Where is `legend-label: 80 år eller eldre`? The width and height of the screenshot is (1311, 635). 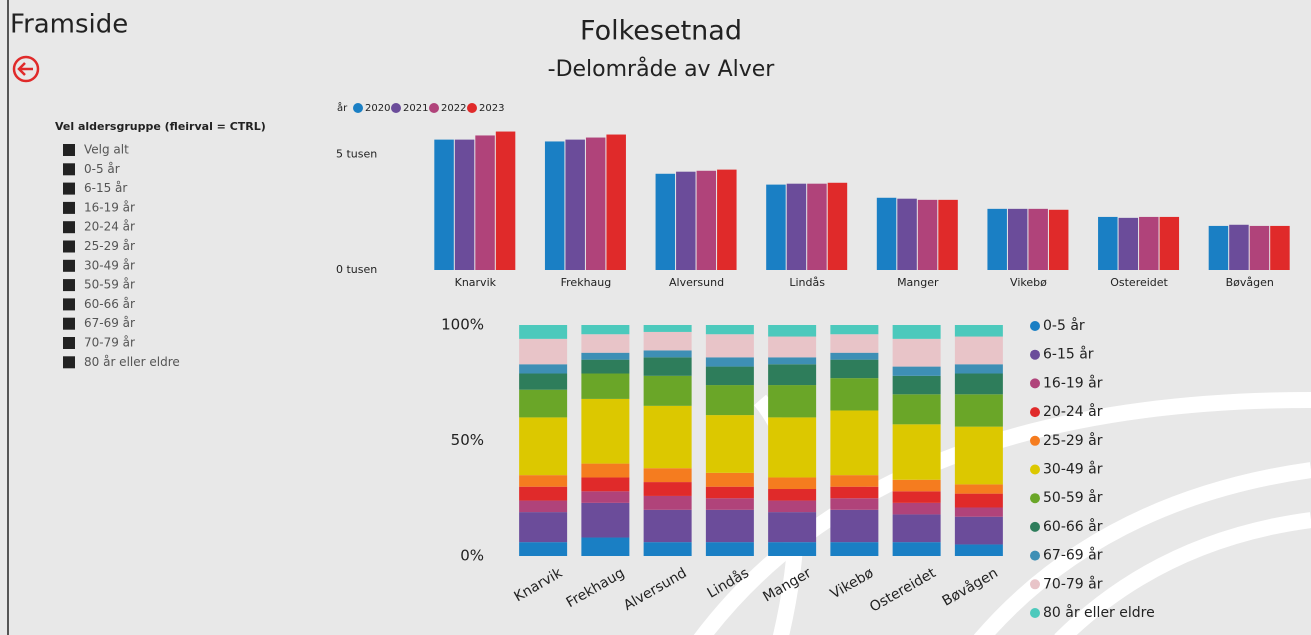
legend-label: 80 år eller eldre is located at coordinates (1099, 612).